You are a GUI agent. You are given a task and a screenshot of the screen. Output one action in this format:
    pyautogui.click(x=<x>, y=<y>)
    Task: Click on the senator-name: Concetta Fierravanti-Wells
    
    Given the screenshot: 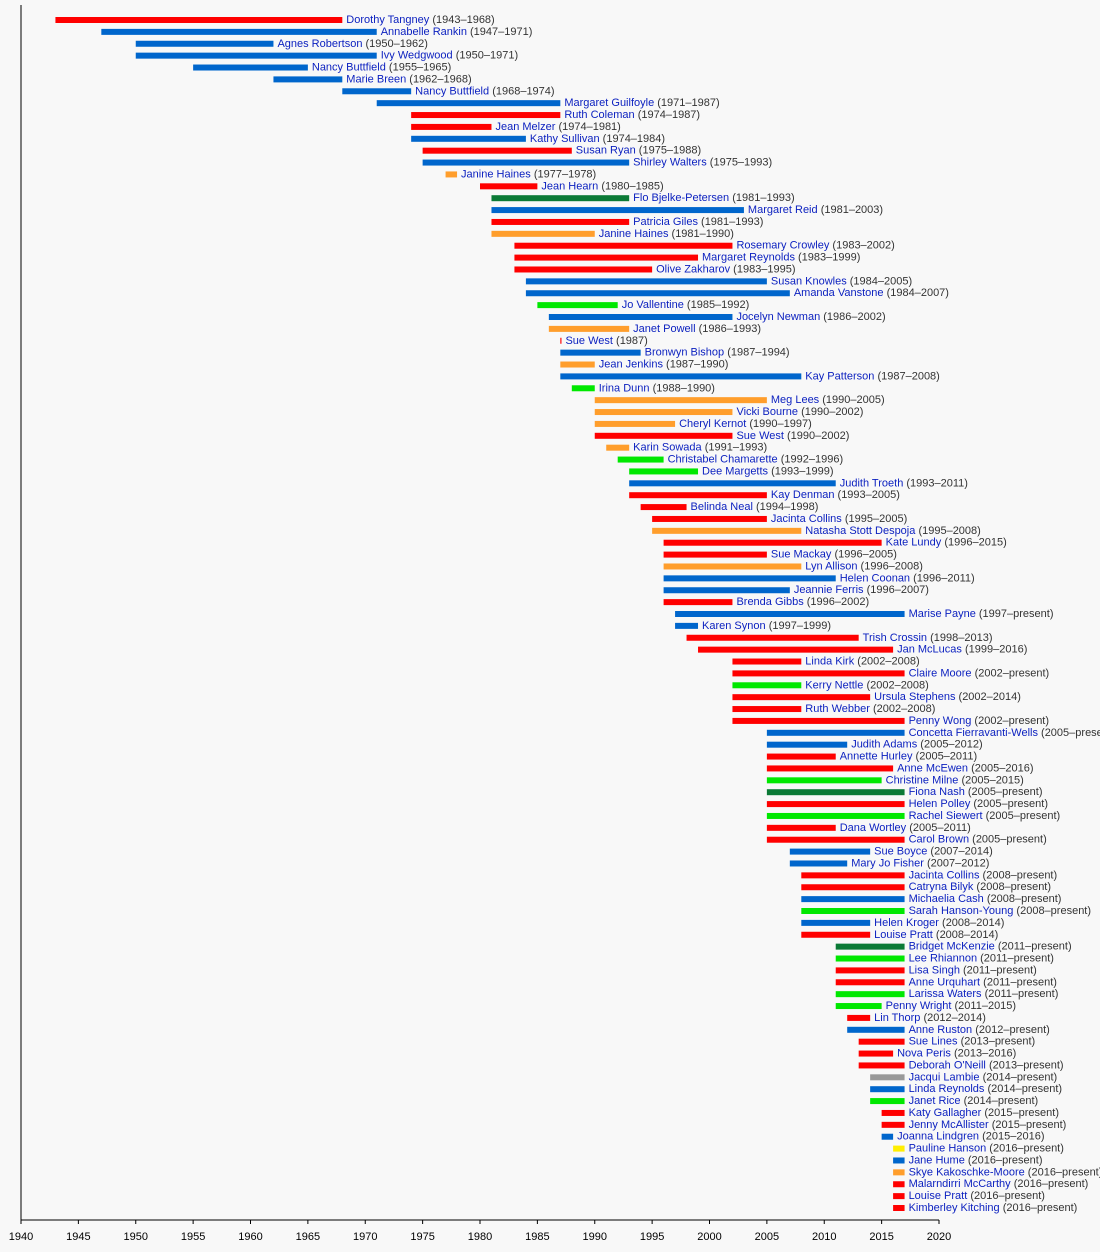 What is the action you would take?
    pyautogui.click(x=974, y=733)
    